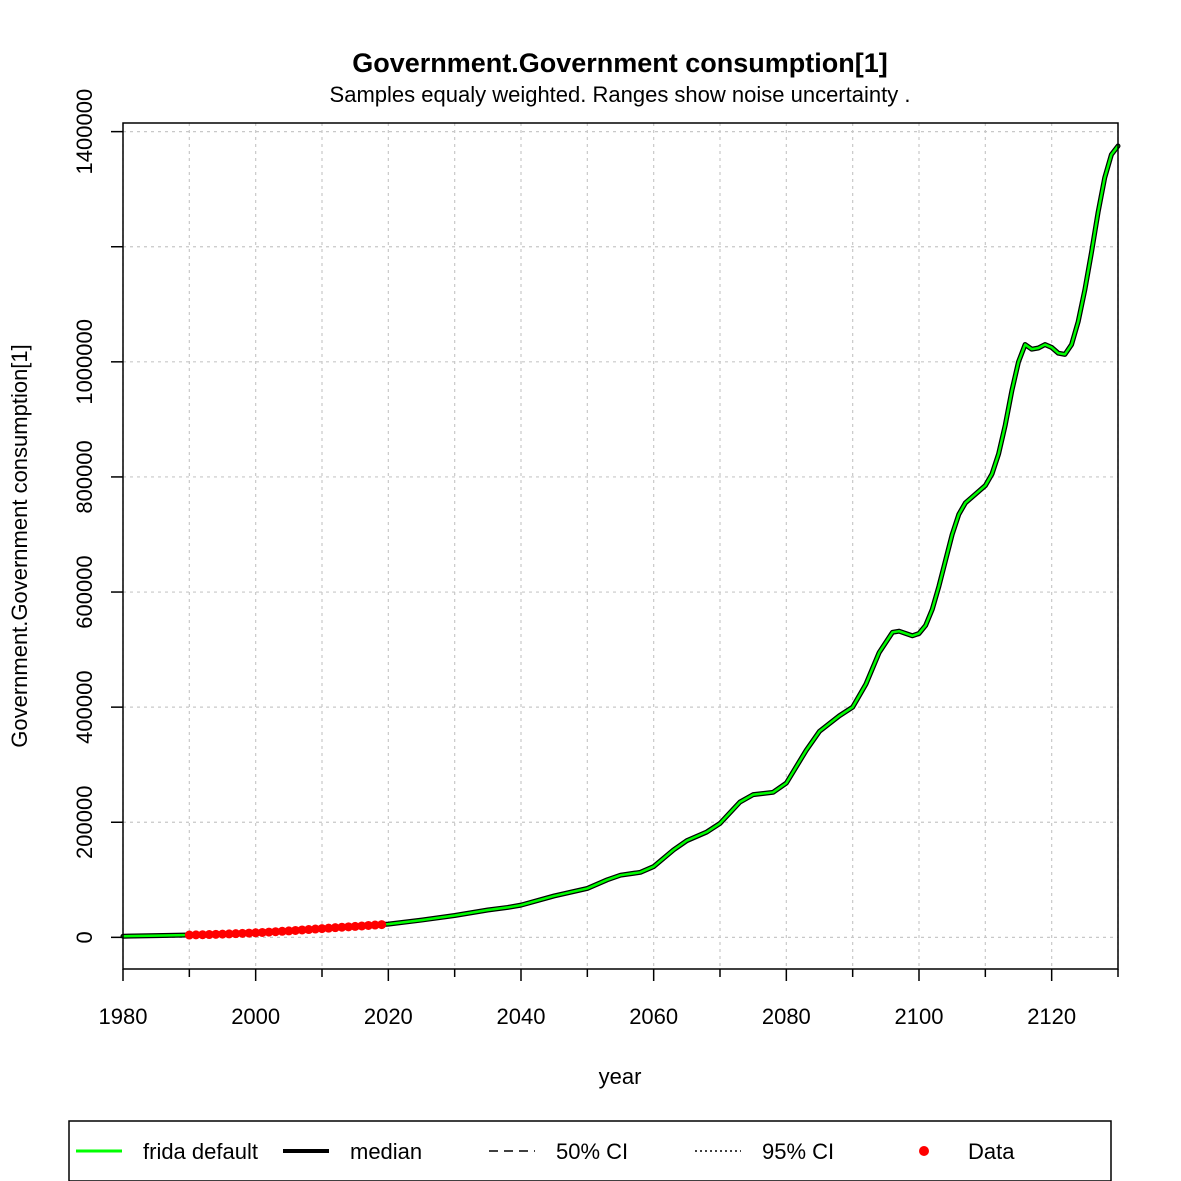  Describe the element at coordinates (1051, 1016) in the screenshot. I see `x-tick-label: 2120` at that location.